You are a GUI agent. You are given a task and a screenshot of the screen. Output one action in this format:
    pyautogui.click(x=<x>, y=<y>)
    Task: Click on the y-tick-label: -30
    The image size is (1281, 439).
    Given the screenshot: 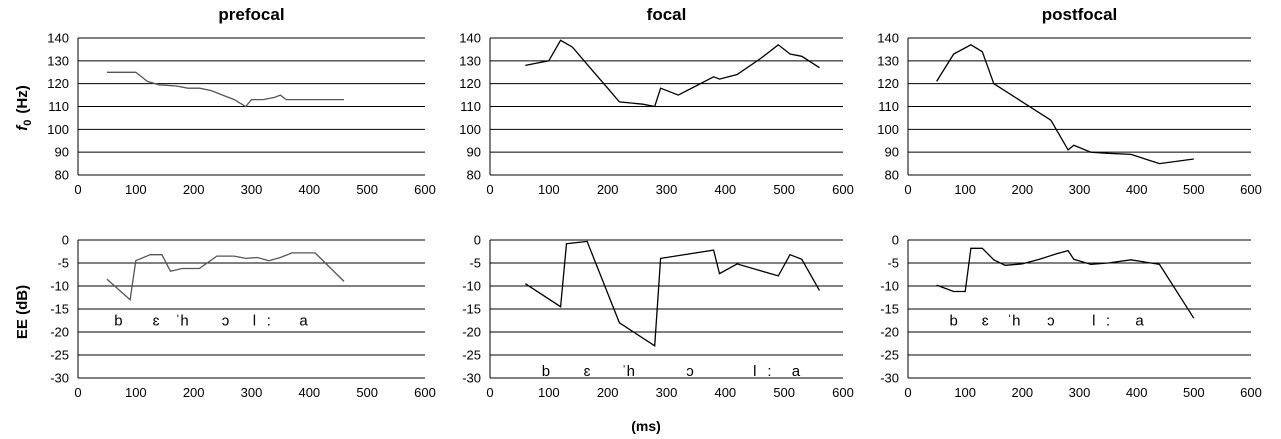 What is the action you would take?
    pyautogui.click(x=59, y=378)
    